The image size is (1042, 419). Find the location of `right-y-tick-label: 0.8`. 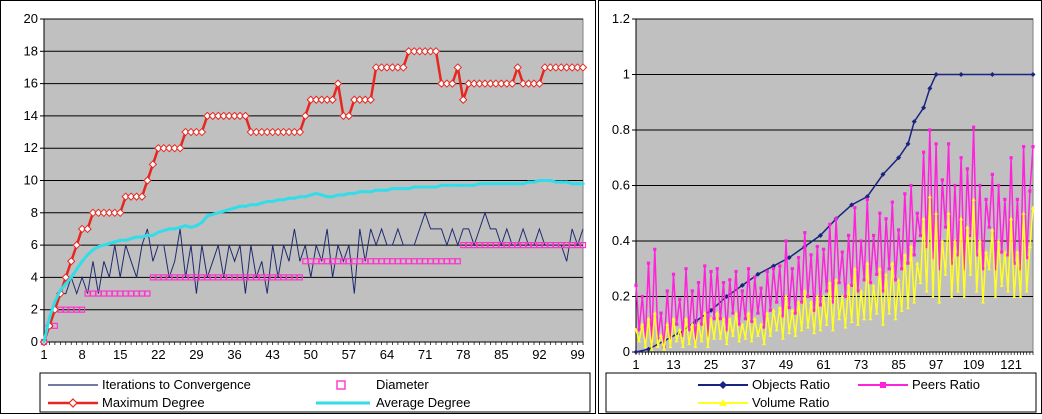

right-y-tick-label: 0.8 is located at coordinates (621, 129).